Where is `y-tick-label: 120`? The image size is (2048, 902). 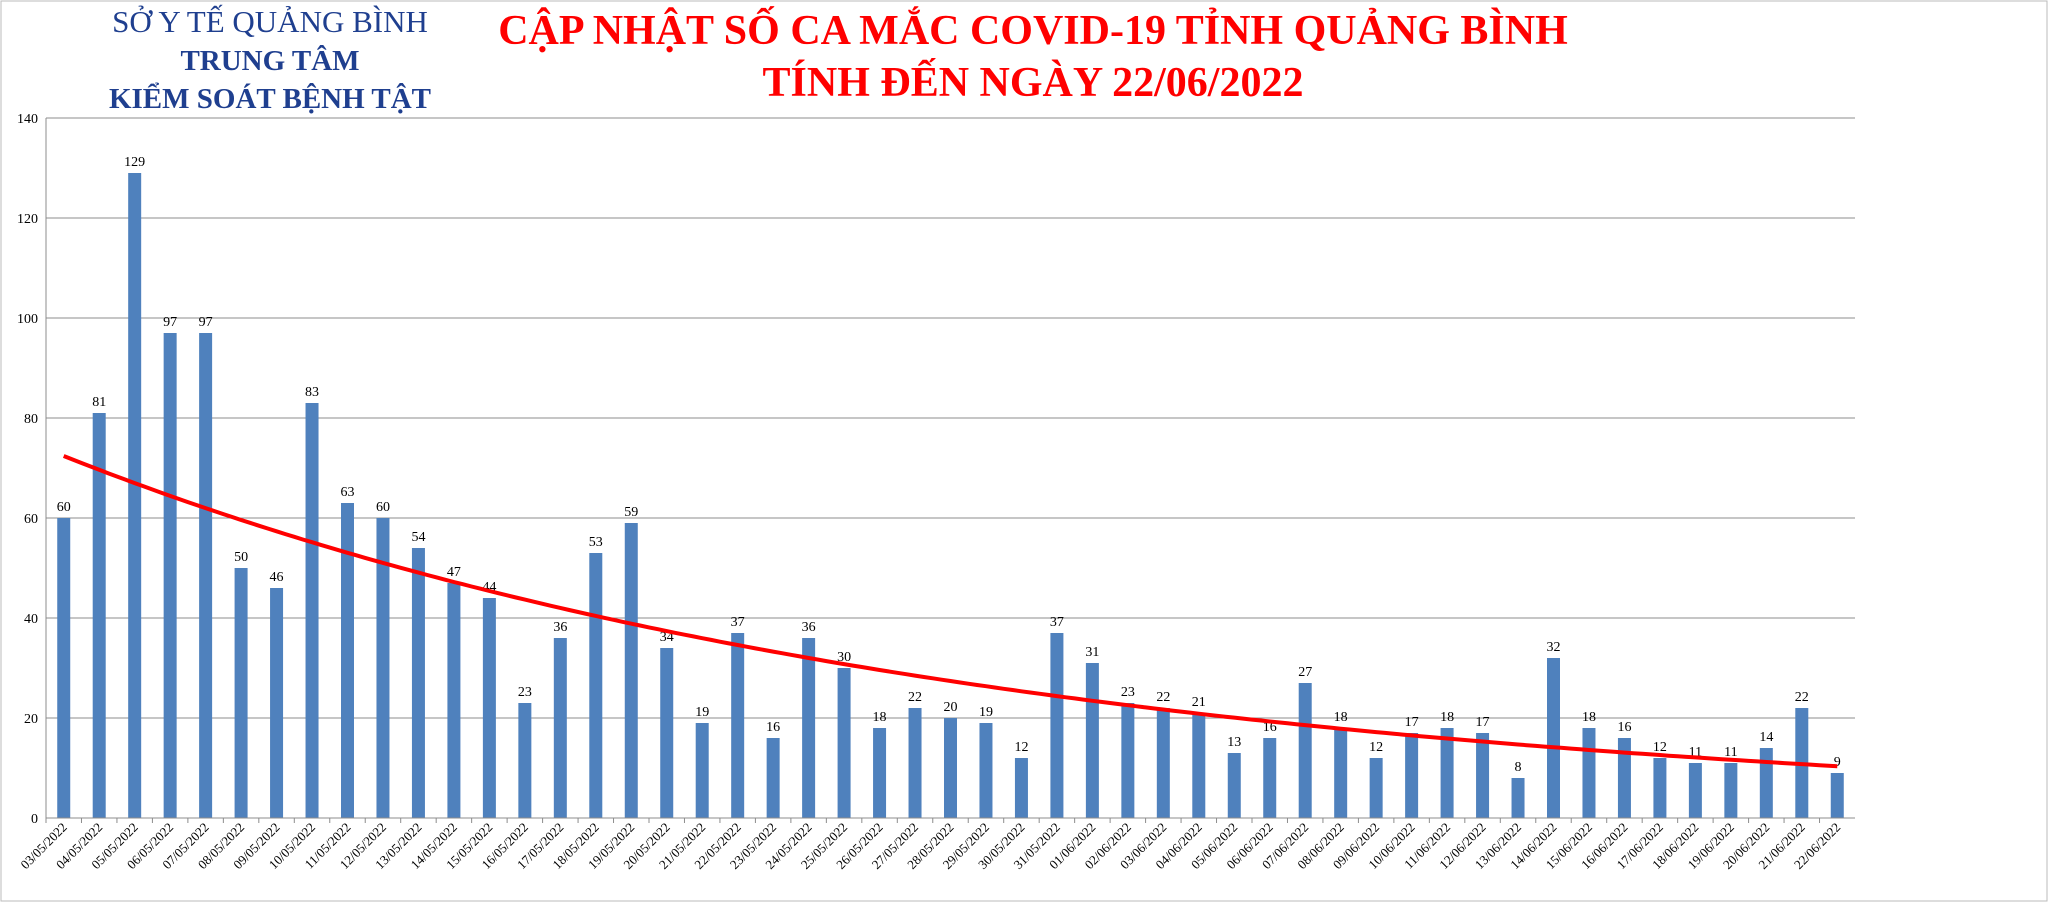 y-tick-label: 120 is located at coordinates (27, 219).